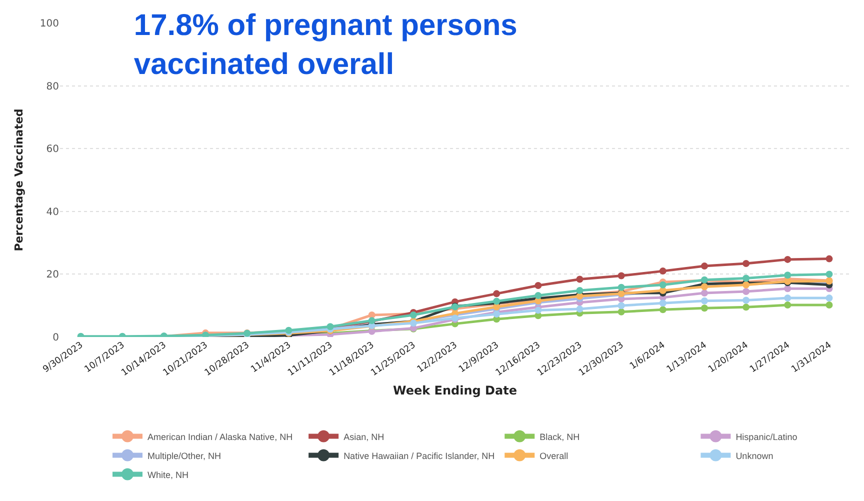 This screenshot has width=864, height=501. I want to click on y-tick-label: 20, so click(52, 275).